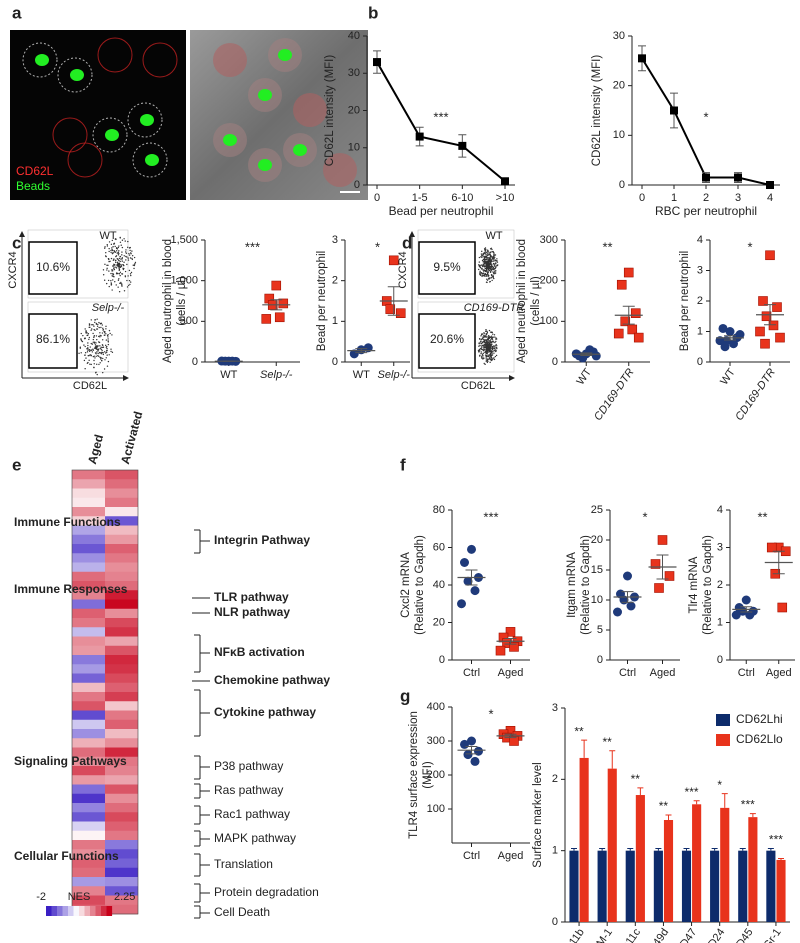  What do you see at coordinates (636, 779) in the screenshot?
I see `annotation: **` at bounding box center [636, 779].